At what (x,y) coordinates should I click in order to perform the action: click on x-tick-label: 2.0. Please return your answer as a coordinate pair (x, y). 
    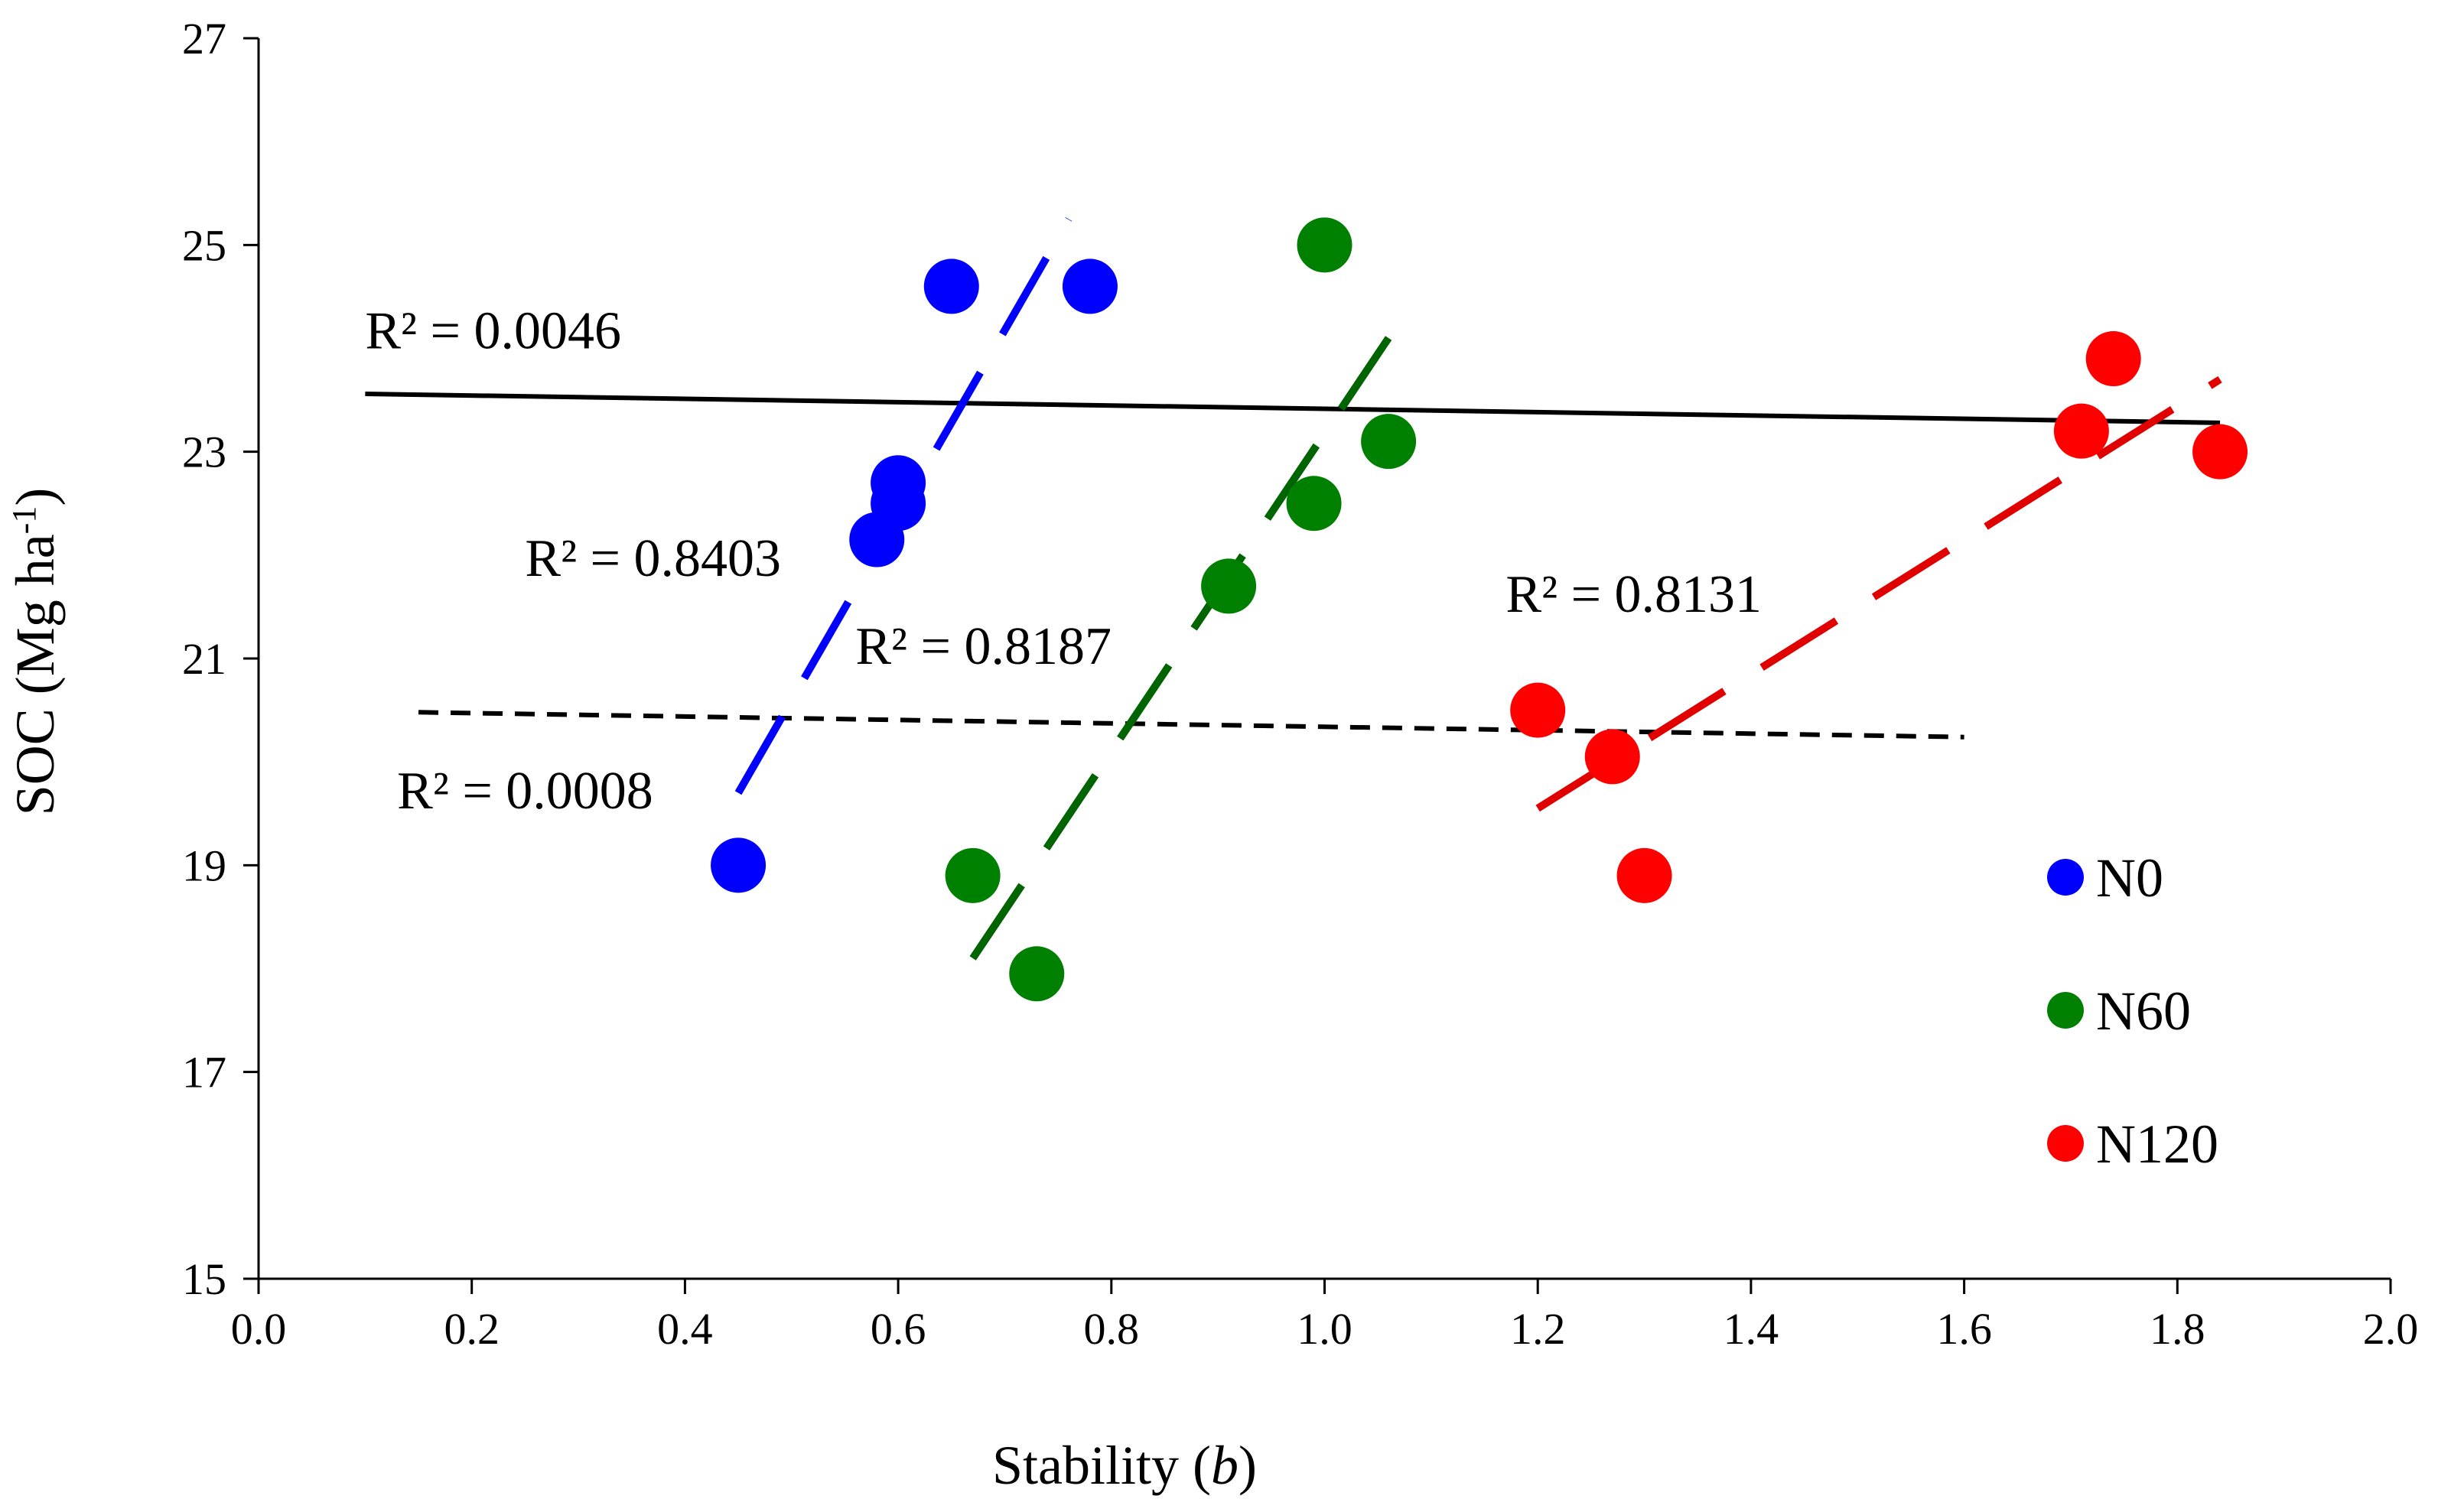
    Looking at the image, I should click on (2391, 1329).